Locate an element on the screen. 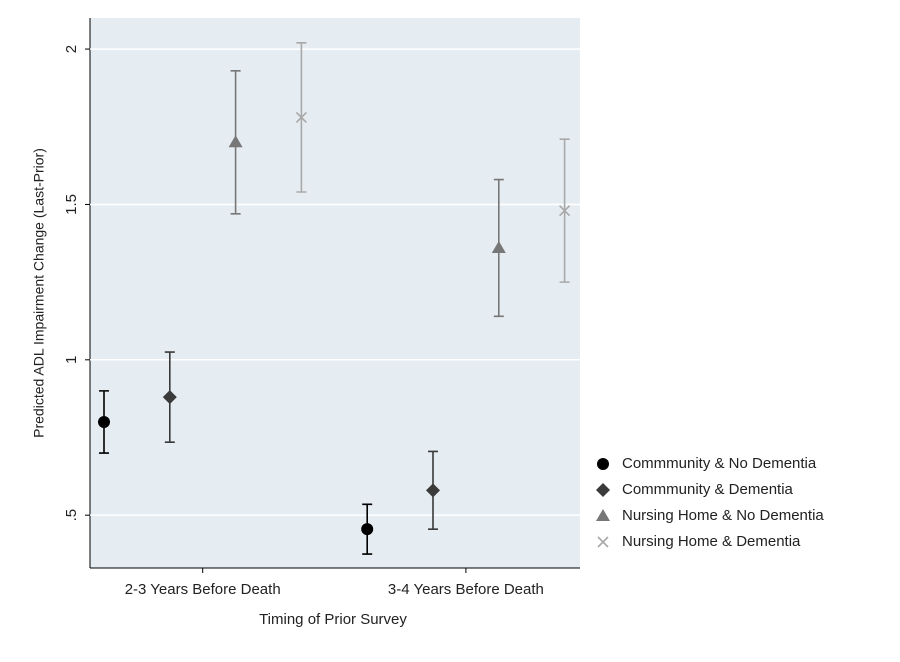 The height and width of the screenshot is (662, 900). y-tick-label: 1.5 is located at coordinates (71, 204).